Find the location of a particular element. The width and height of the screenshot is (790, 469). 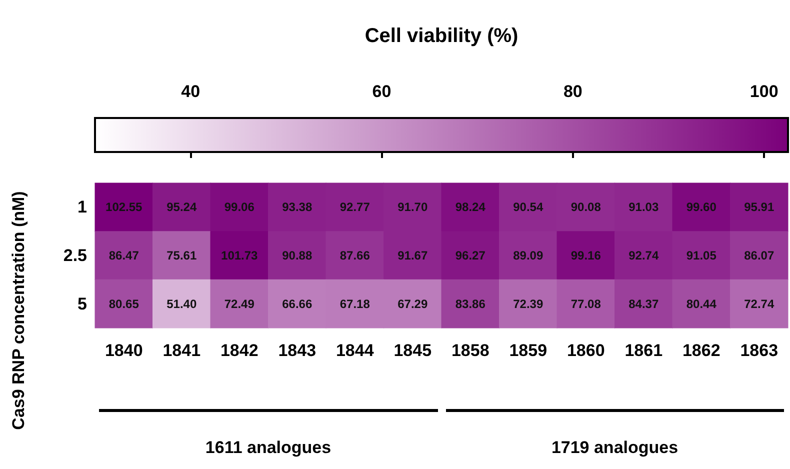

color-bar-label: 80 is located at coordinates (572, 91).